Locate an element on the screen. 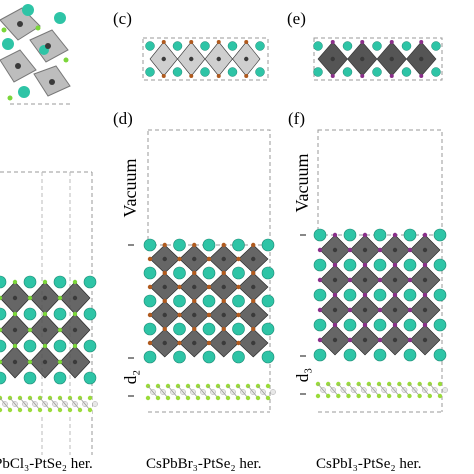 The height and width of the screenshot is (474, 474). d3-label: d₃ is located at coordinates (302, 375).